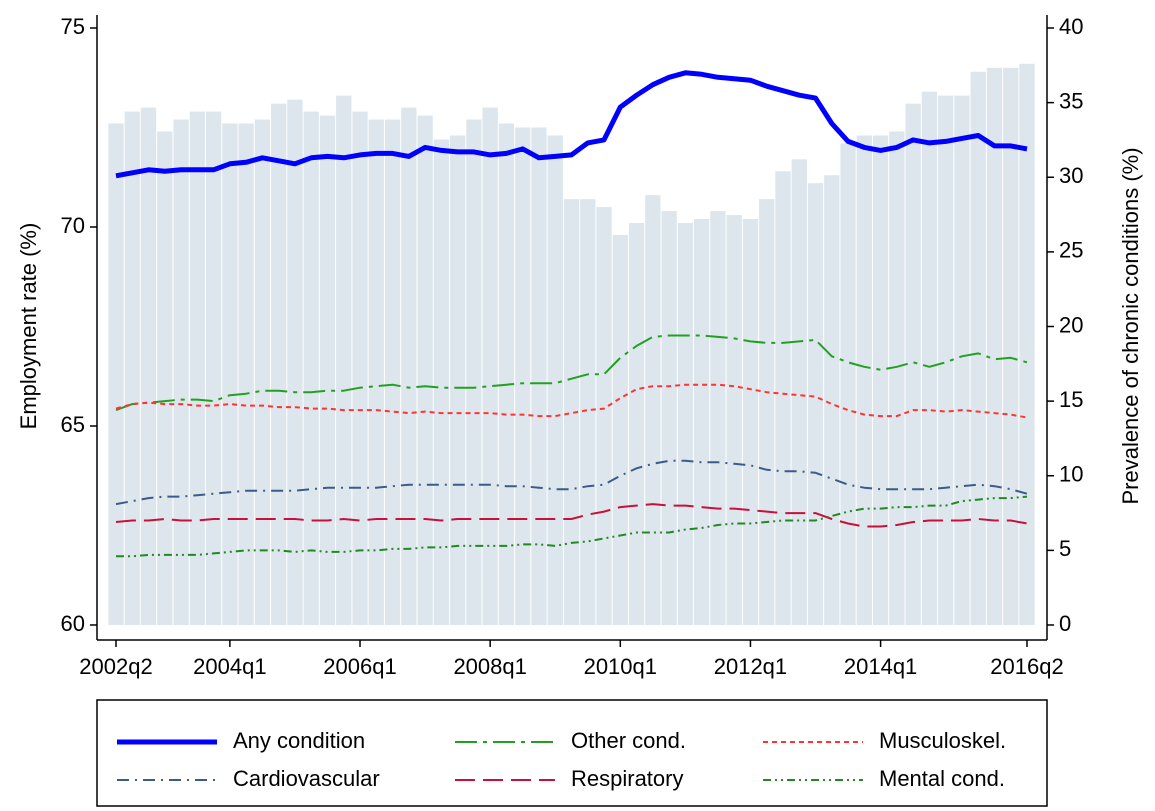  What do you see at coordinates (1071, 324) in the screenshot?
I see `y2-tick-label: 20` at bounding box center [1071, 324].